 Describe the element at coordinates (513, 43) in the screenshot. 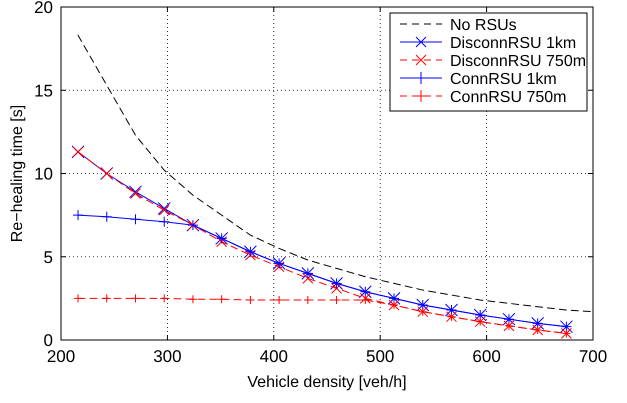

I see `legend-label: DisconnRSU 1km` at that location.